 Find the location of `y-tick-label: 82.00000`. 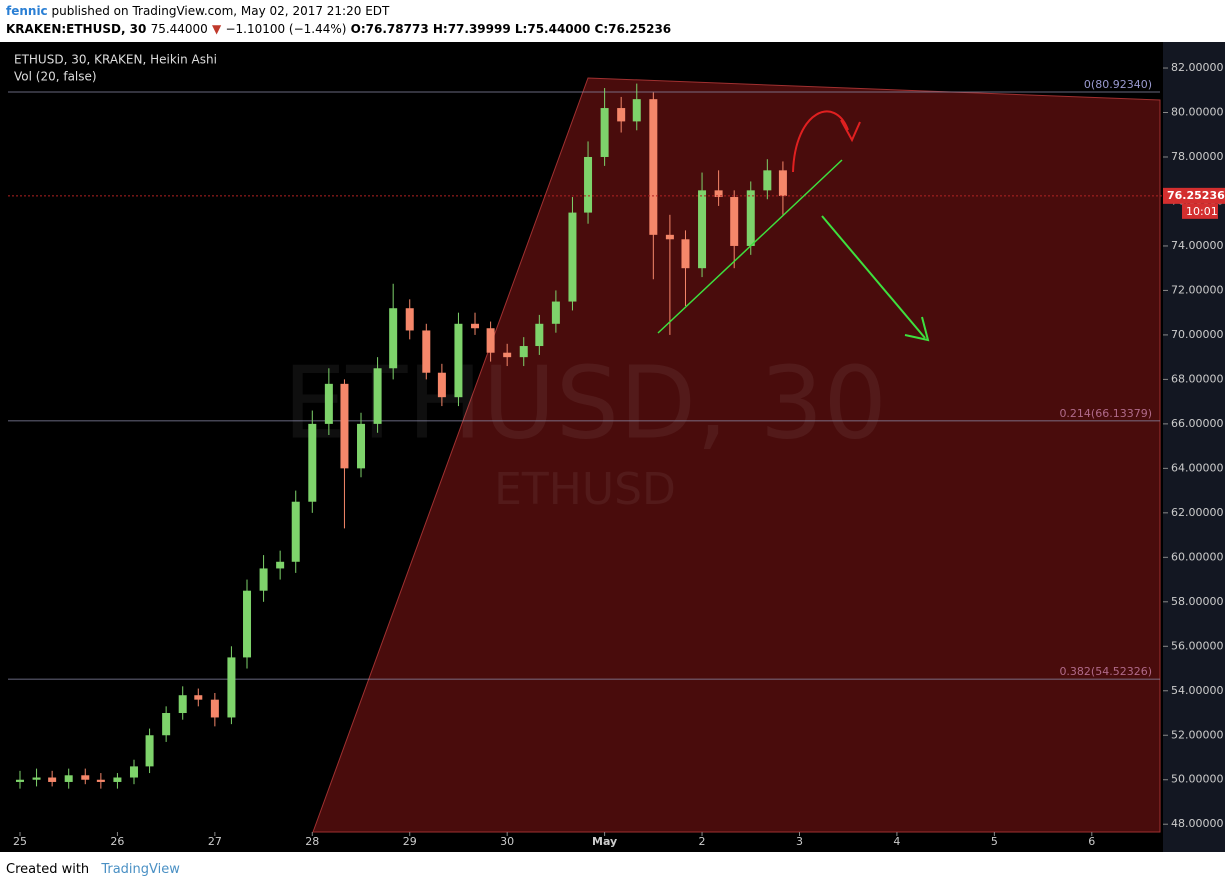

y-tick-label: 82.00000 is located at coordinates (1197, 67).